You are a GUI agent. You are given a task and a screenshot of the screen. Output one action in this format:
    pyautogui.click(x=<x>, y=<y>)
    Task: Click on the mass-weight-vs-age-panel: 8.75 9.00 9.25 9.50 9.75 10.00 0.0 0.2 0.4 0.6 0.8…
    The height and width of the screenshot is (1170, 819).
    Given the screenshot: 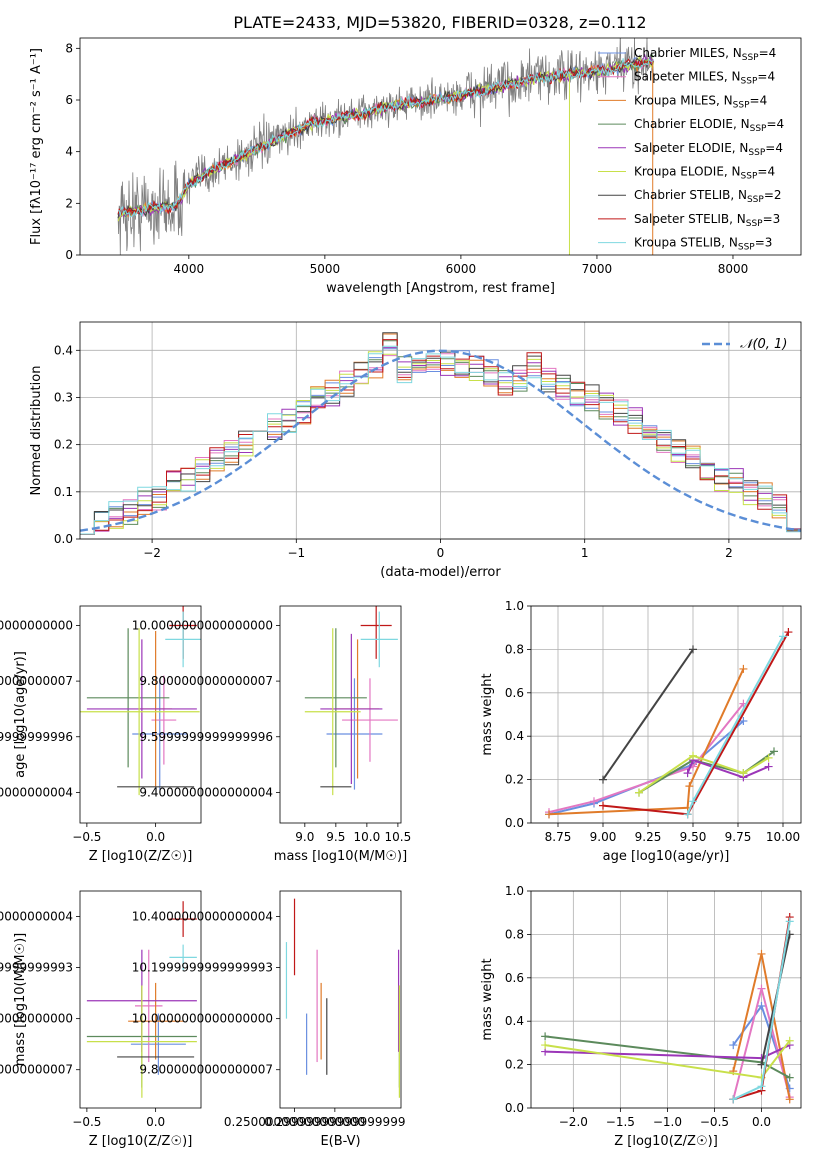 What is the action you would take?
    pyautogui.click(x=641, y=731)
    